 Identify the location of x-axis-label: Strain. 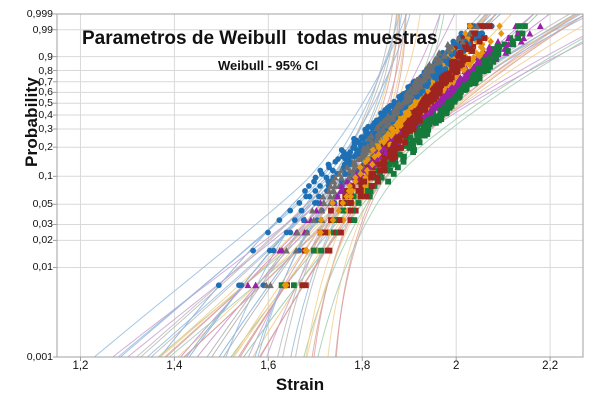
(300, 384).